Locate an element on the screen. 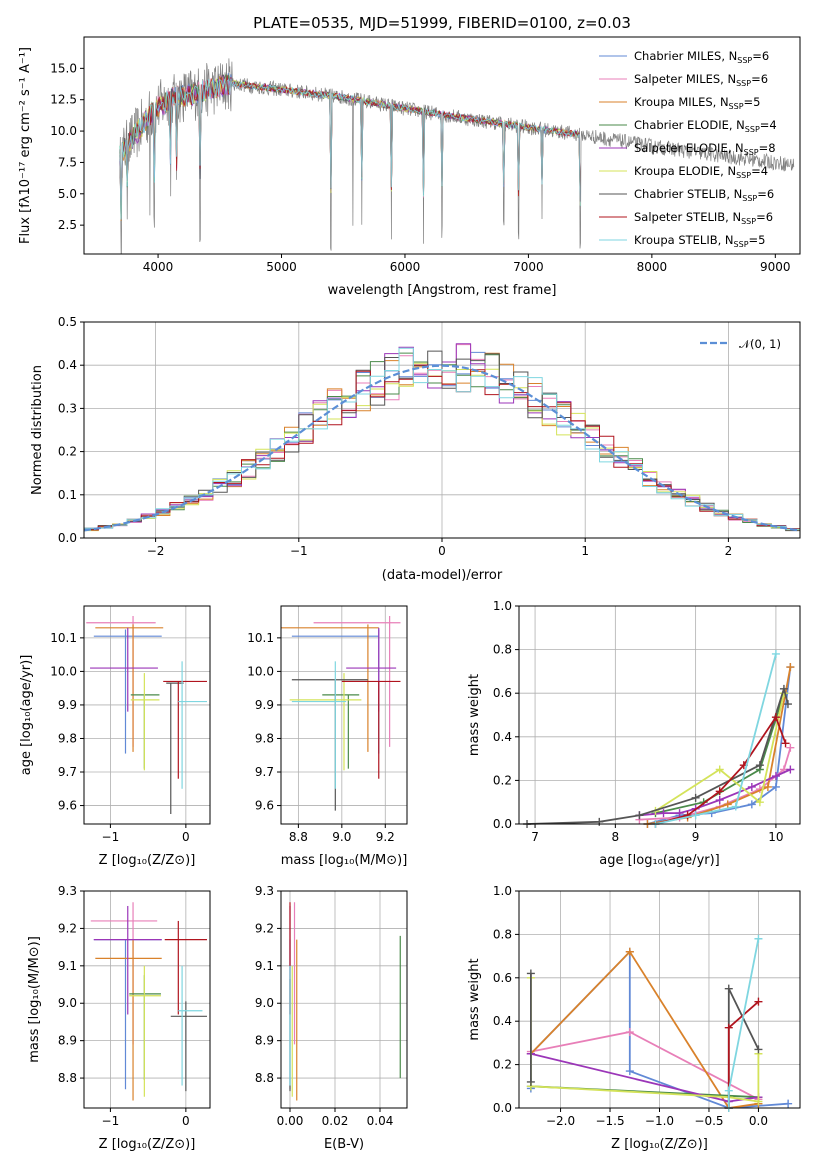 Image resolution: width=819 pixels, height=1170 pixels. y-axis-label: age [log₁₀(age/yr)] is located at coordinates (26, 715).